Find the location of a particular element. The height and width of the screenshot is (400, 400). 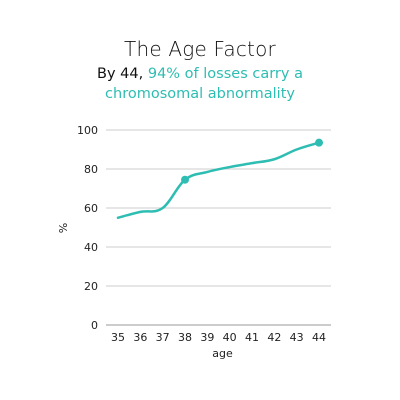

y-tick-labels: 0 20 40 60 80 100 is located at coordinates (87, 228).